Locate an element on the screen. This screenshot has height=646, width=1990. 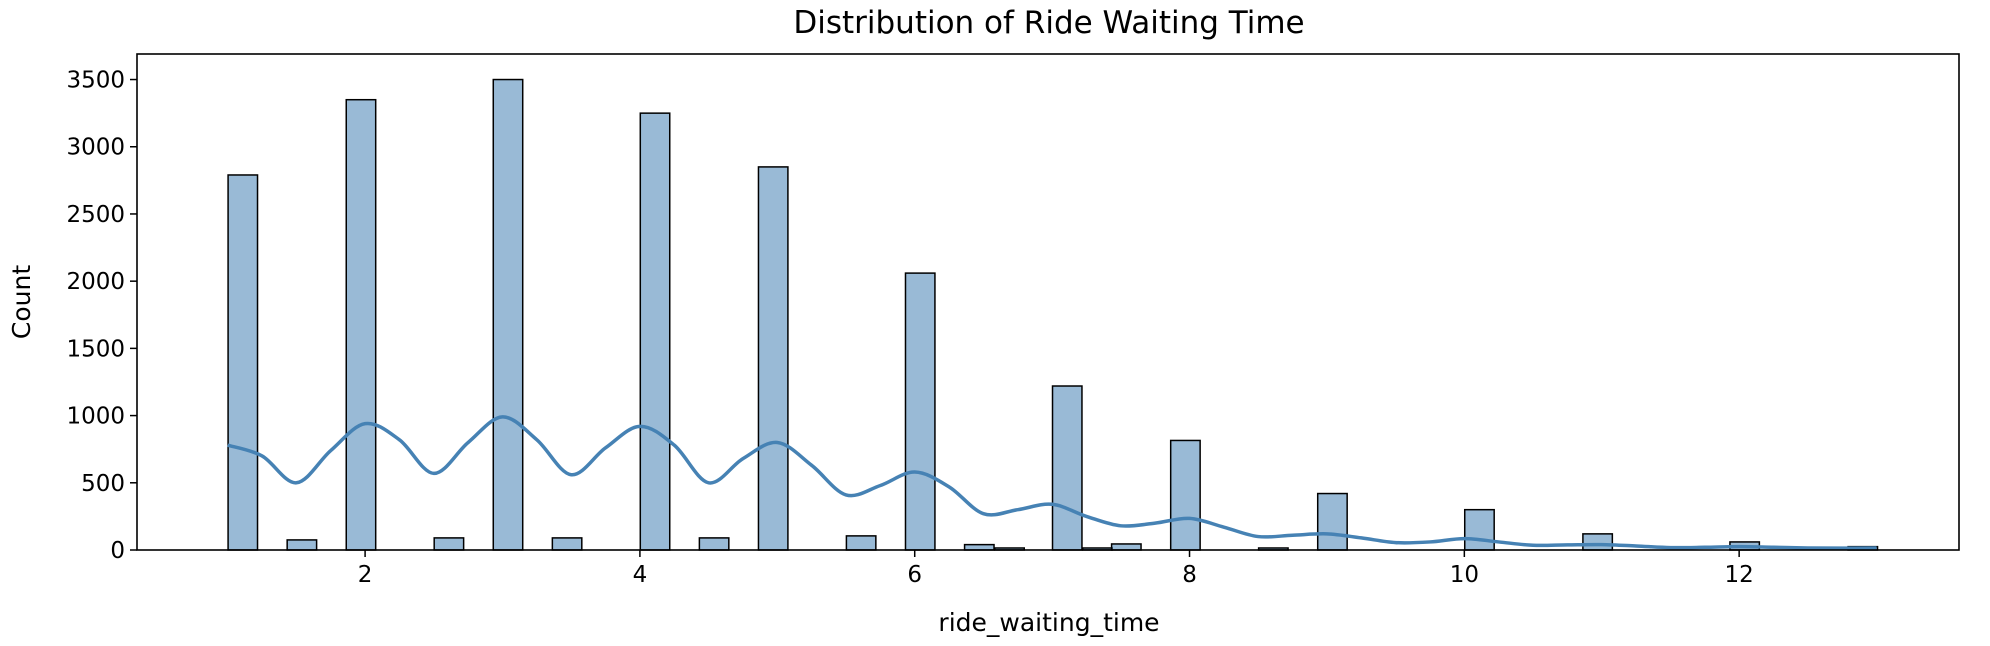
x-tick-label-4: 4 is located at coordinates (640, 575).